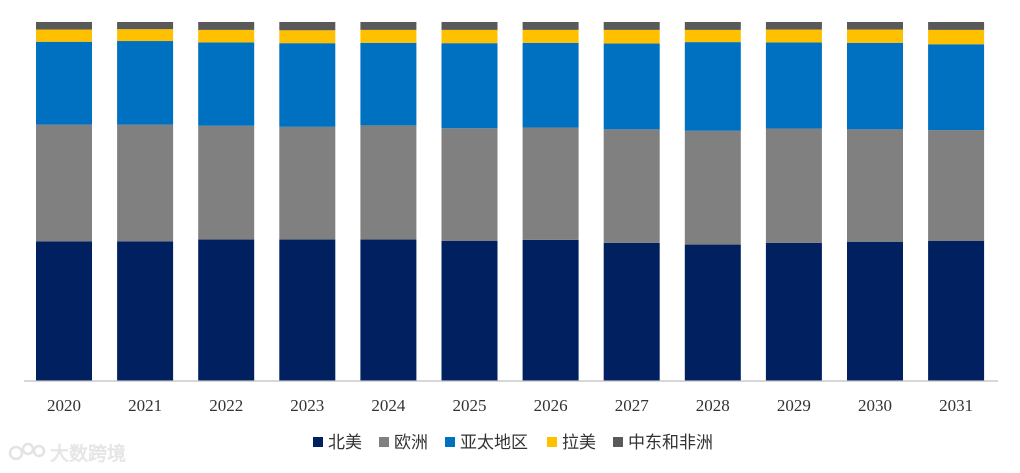 The image size is (1020, 473). Describe the element at coordinates (226, 405) in the screenshot. I see `x-tick-label: 2022` at that location.